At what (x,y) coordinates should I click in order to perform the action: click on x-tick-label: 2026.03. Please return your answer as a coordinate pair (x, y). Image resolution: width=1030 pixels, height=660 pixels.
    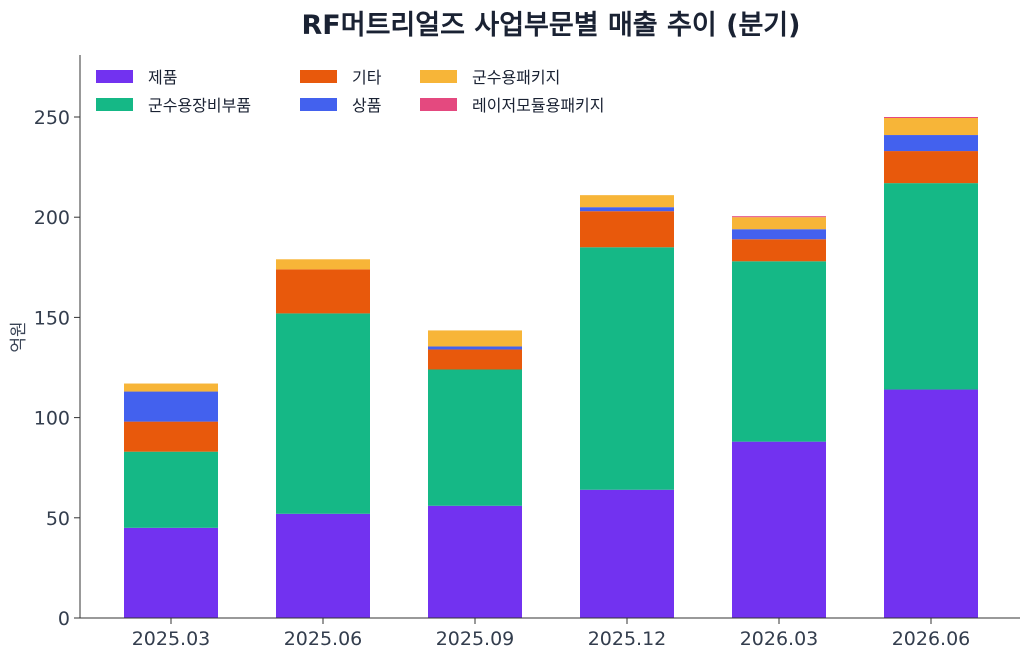
    Looking at the image, I should click on (779, 639).